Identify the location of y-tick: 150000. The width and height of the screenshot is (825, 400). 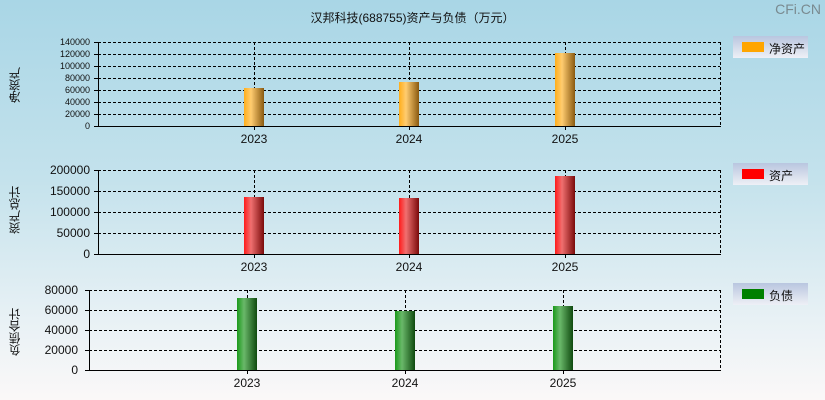
(69, 191).